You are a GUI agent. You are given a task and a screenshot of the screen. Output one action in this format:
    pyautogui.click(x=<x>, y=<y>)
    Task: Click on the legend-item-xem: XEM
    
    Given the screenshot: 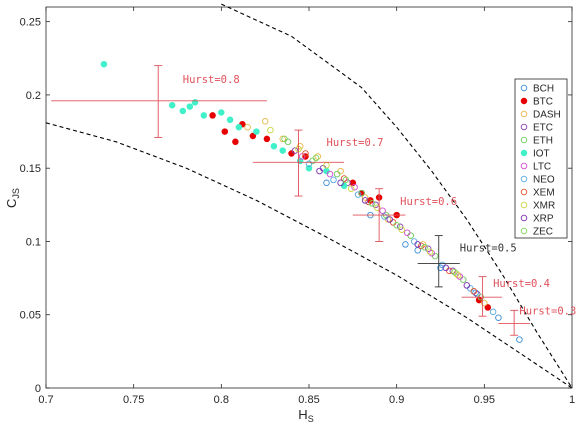 What is the action you would take?
    pyautogui.click(x=537, y=193)
    